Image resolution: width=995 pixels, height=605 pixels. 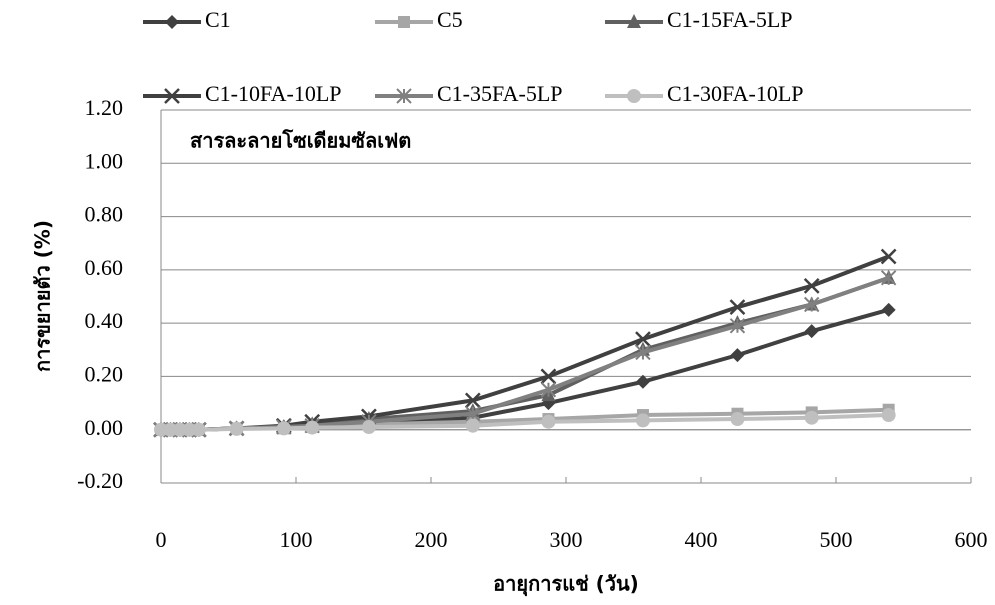 I want to click on y-tick-label: 0.60, so click(x=104, y=267).